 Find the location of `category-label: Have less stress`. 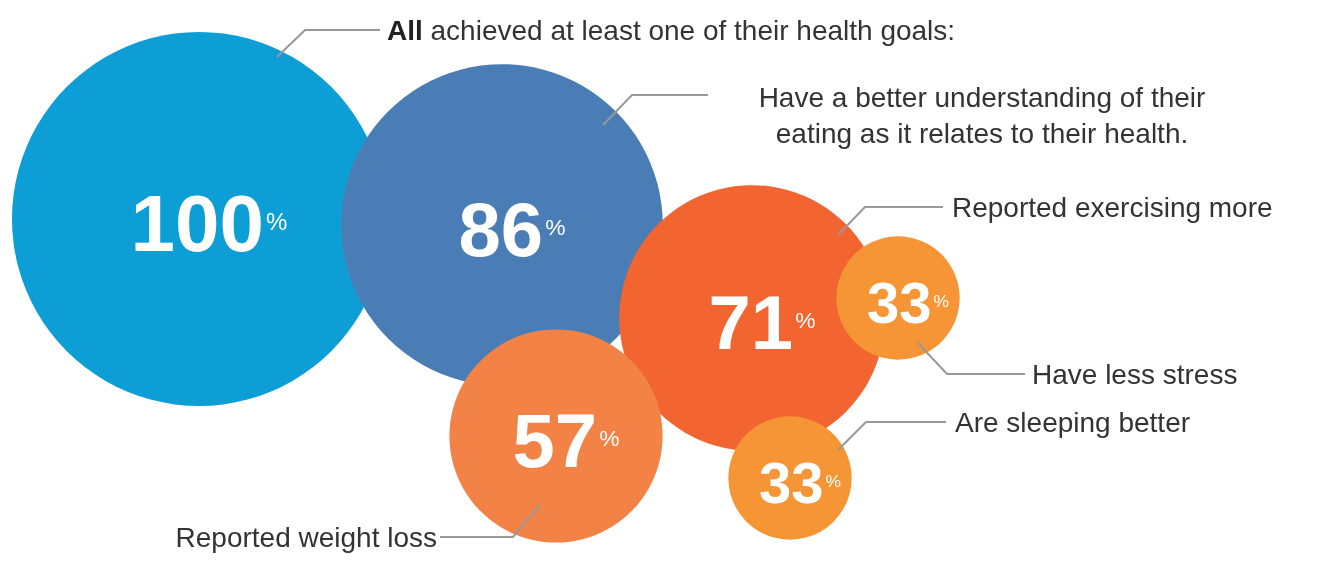

category-label: Have less stress is located at coordinates (1135, 374).